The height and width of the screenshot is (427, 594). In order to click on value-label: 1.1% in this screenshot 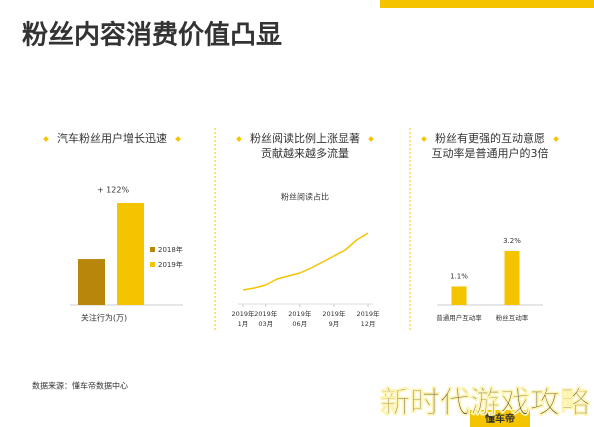, I will do `click(459, 276)`.